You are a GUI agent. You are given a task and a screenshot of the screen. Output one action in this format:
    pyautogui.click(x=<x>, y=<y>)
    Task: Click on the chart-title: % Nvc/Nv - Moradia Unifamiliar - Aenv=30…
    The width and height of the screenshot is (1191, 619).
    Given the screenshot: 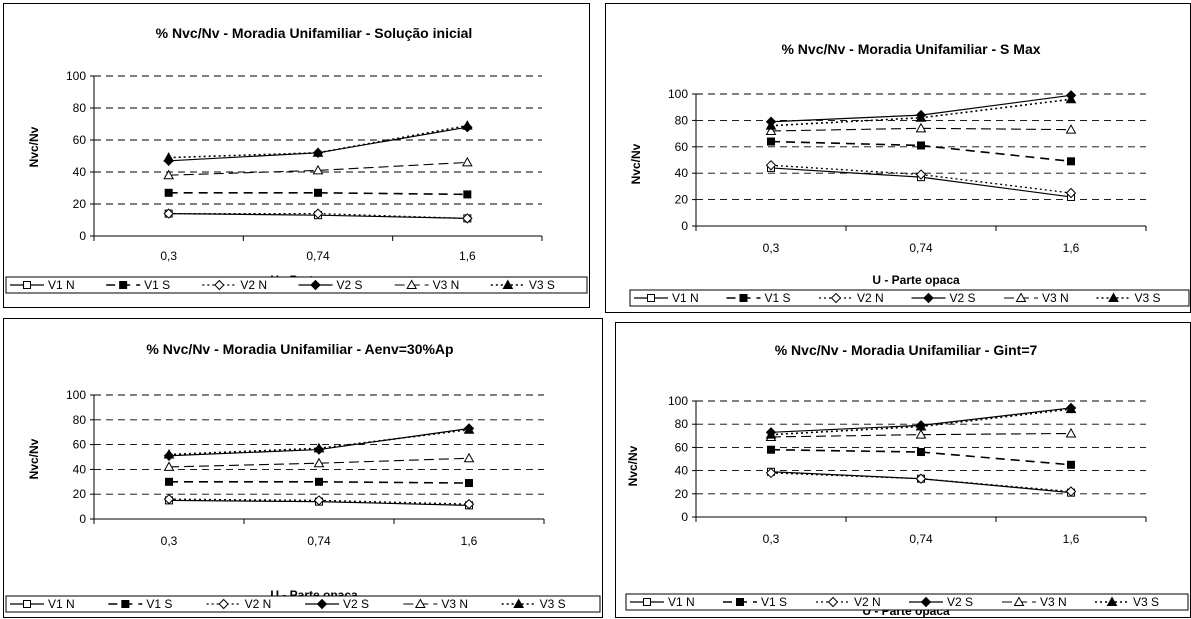 What is the action you would take?
    pyautogui.click(x=299, y=349)
    